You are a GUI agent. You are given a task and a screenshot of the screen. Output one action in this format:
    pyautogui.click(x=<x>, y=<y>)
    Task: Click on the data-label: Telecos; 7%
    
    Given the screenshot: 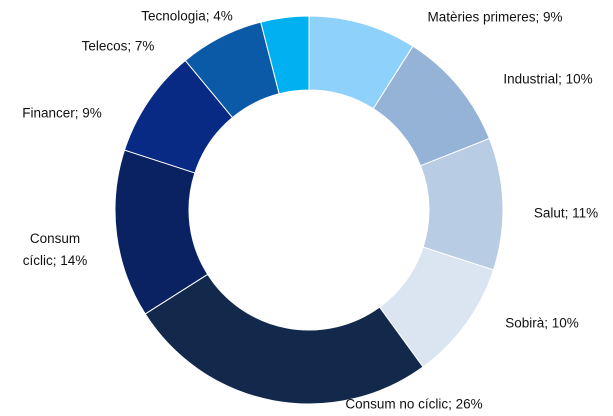 What is the action you would take?
    pyautogui.click(x=118, y=46)
    